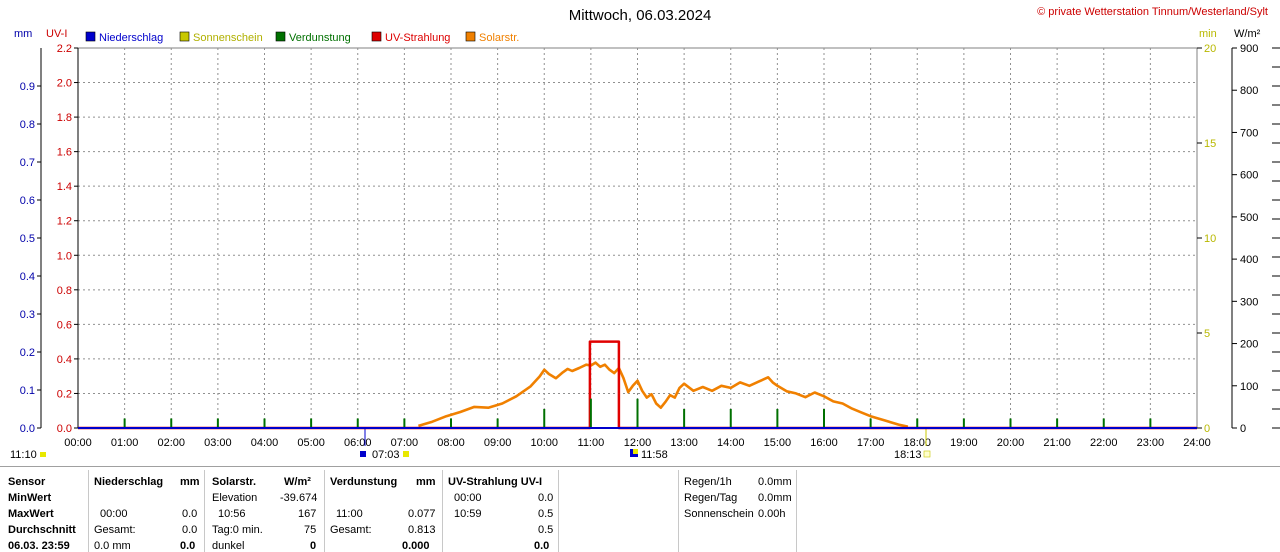 This screenshot has height=552, width=1280. Describe the element at coordinates (1249, 49) in the screenshot. I see `wm2-tick-label: 900` at that location.